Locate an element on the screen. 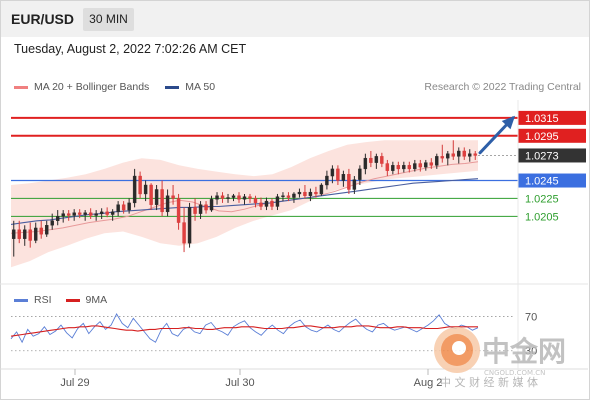  research-credit: Research © 2022 Trading Central is located at coordinates (502, 87).